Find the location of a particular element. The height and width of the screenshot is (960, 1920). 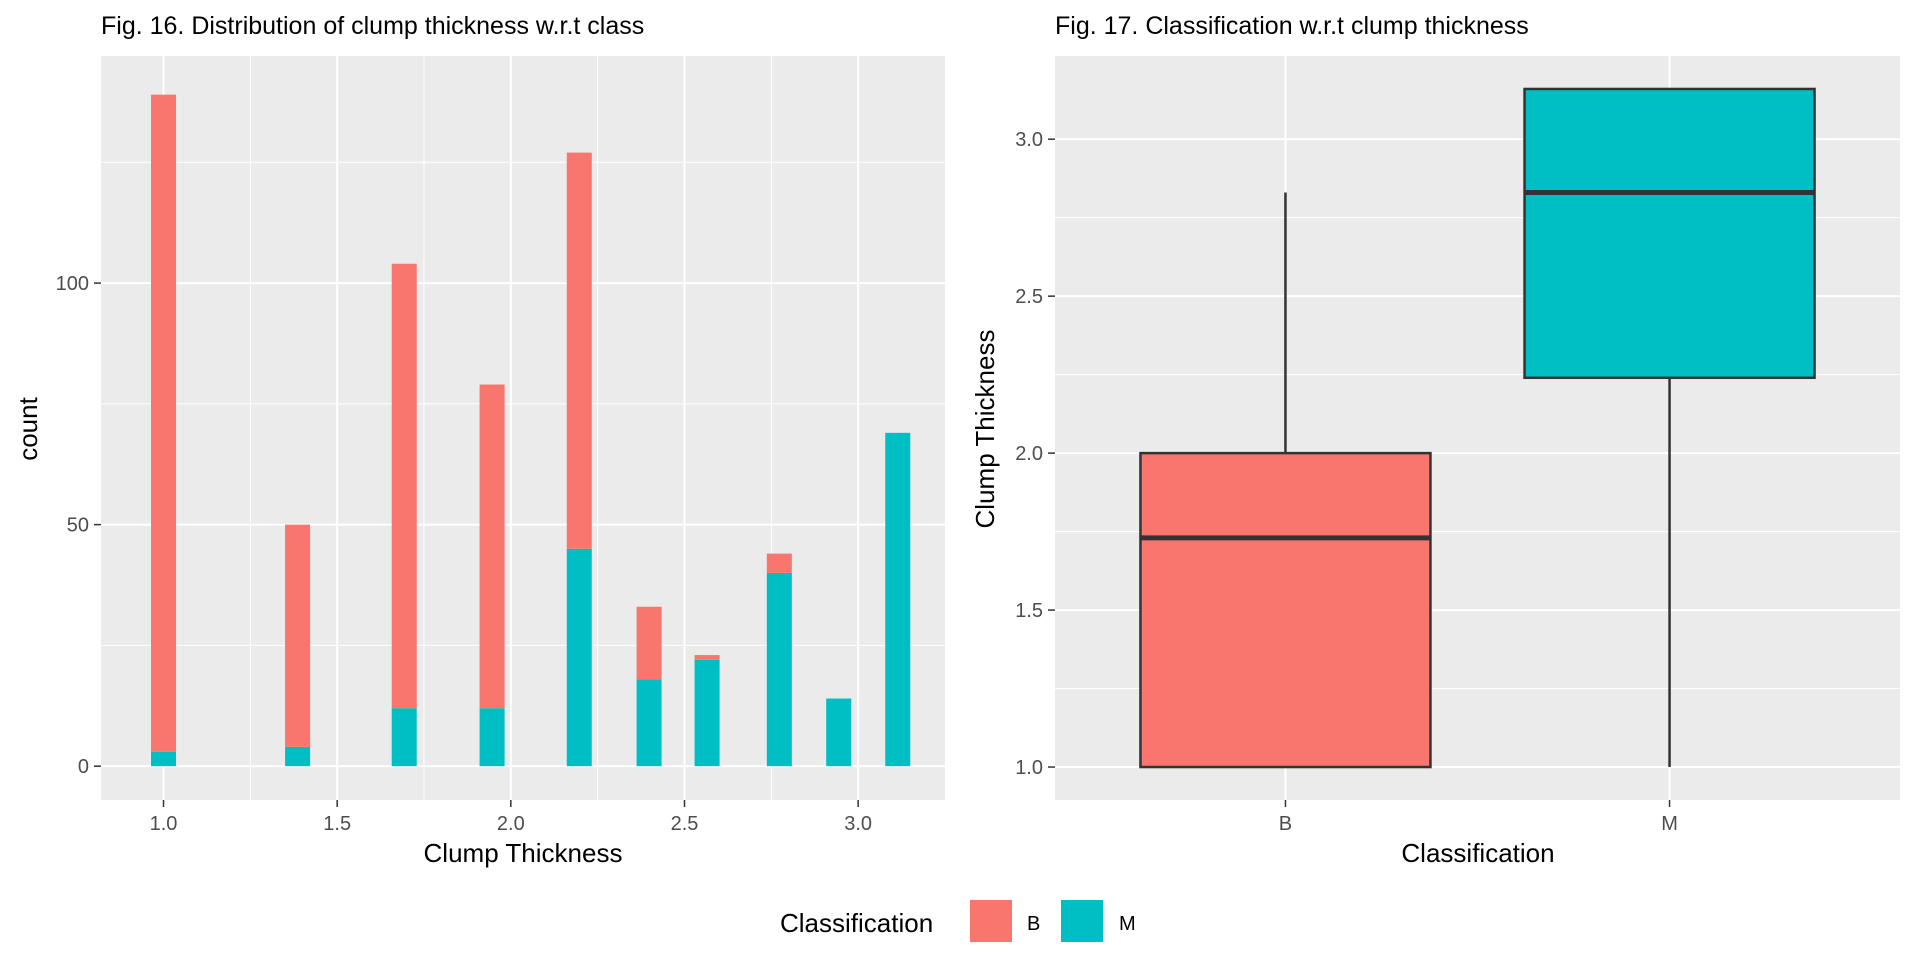

y-tick-label: 2.0 is located at coordinates (1029, 454).